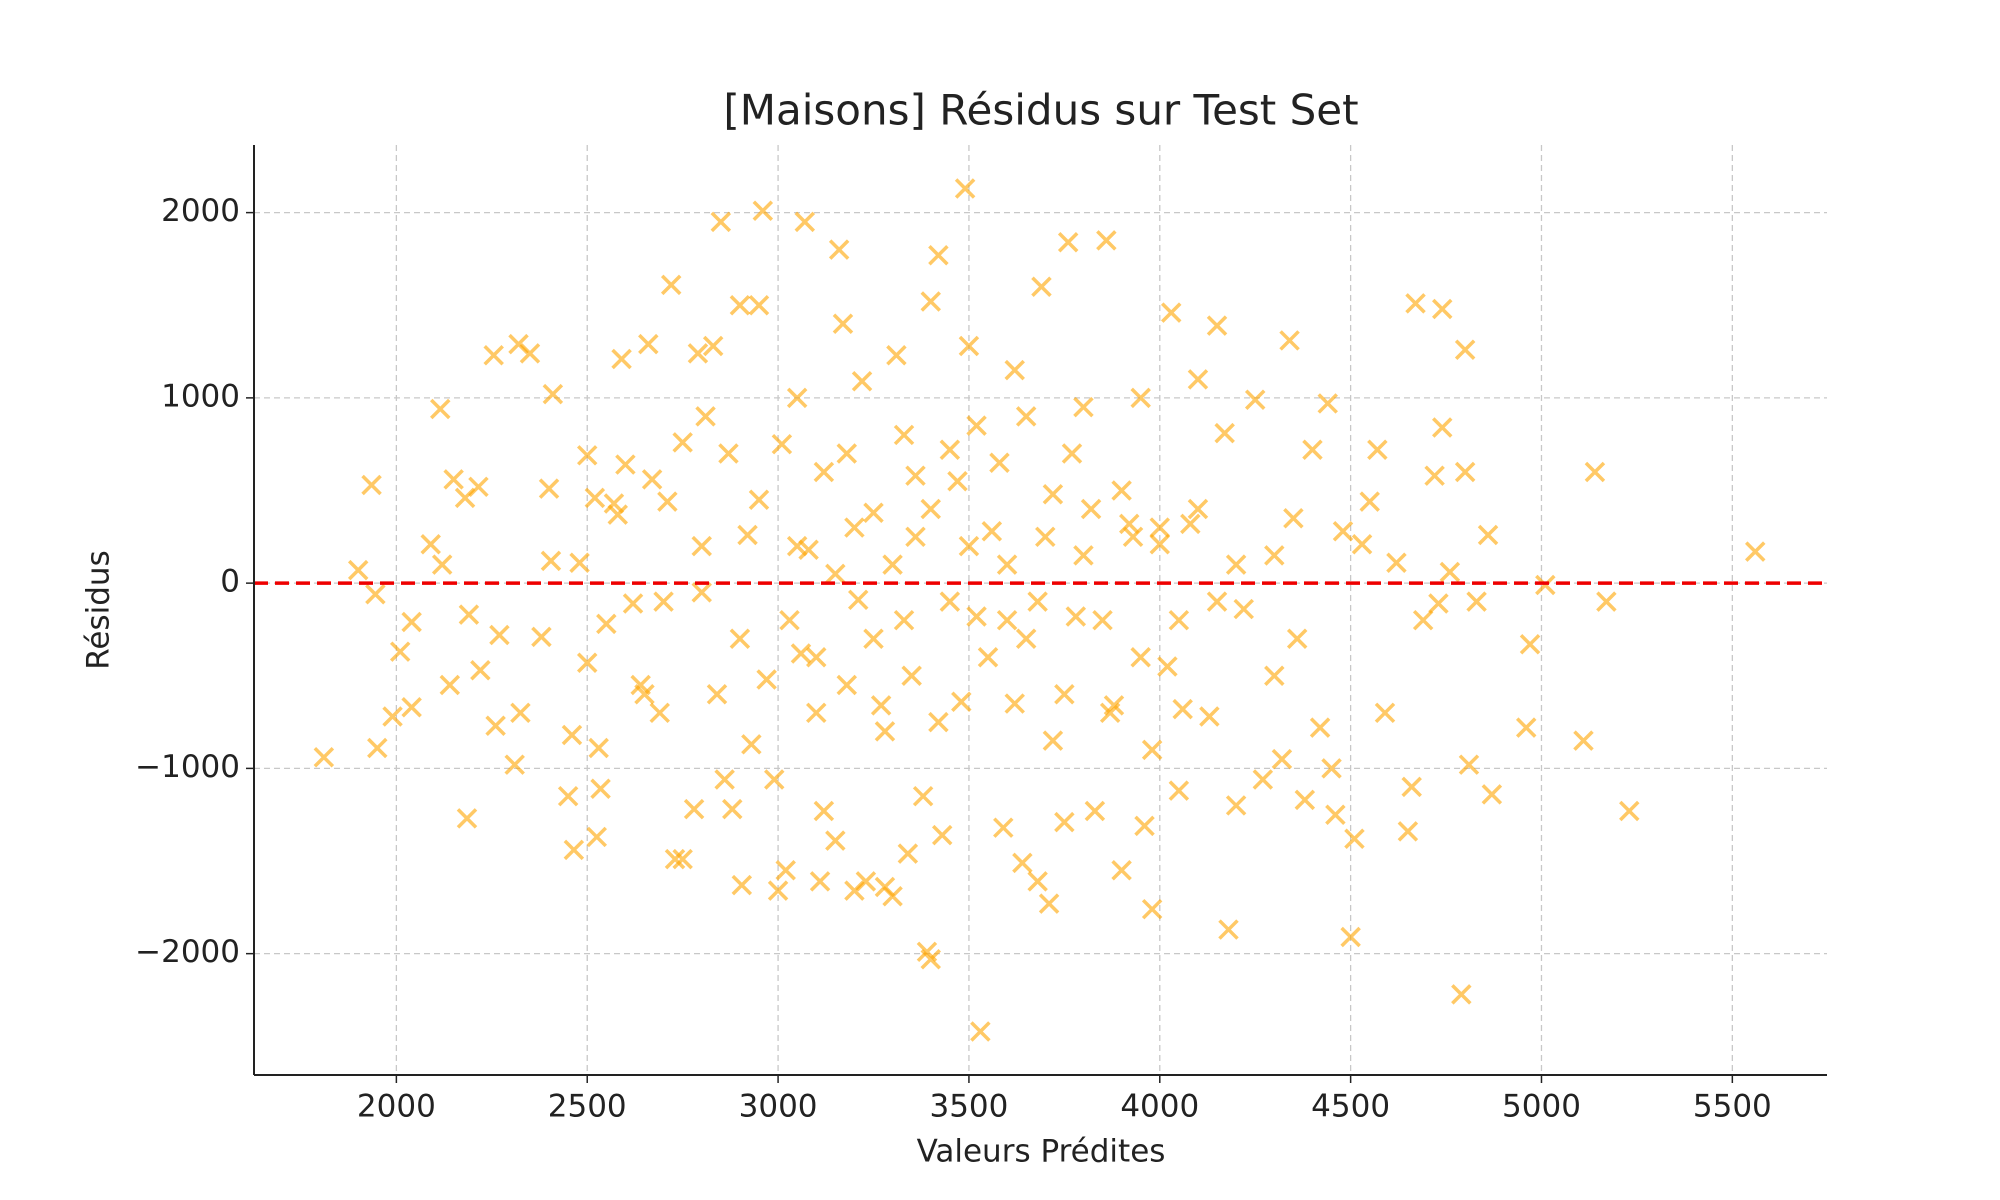 The height and width of the screenshot is (1200, 2000). What do you see at coordinates (1040, 110) in the screenshot?
I see `chart-title: [Maisons] Résidus sur Test Set` at bounding box center [1040, 110].